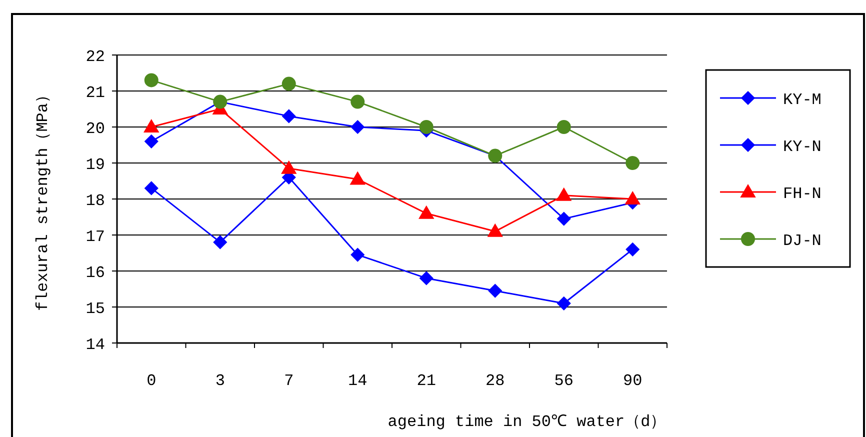 The width and height of the screenshot is (866, 437). I want to click on x-tick-label: 0, so click(151, 381).